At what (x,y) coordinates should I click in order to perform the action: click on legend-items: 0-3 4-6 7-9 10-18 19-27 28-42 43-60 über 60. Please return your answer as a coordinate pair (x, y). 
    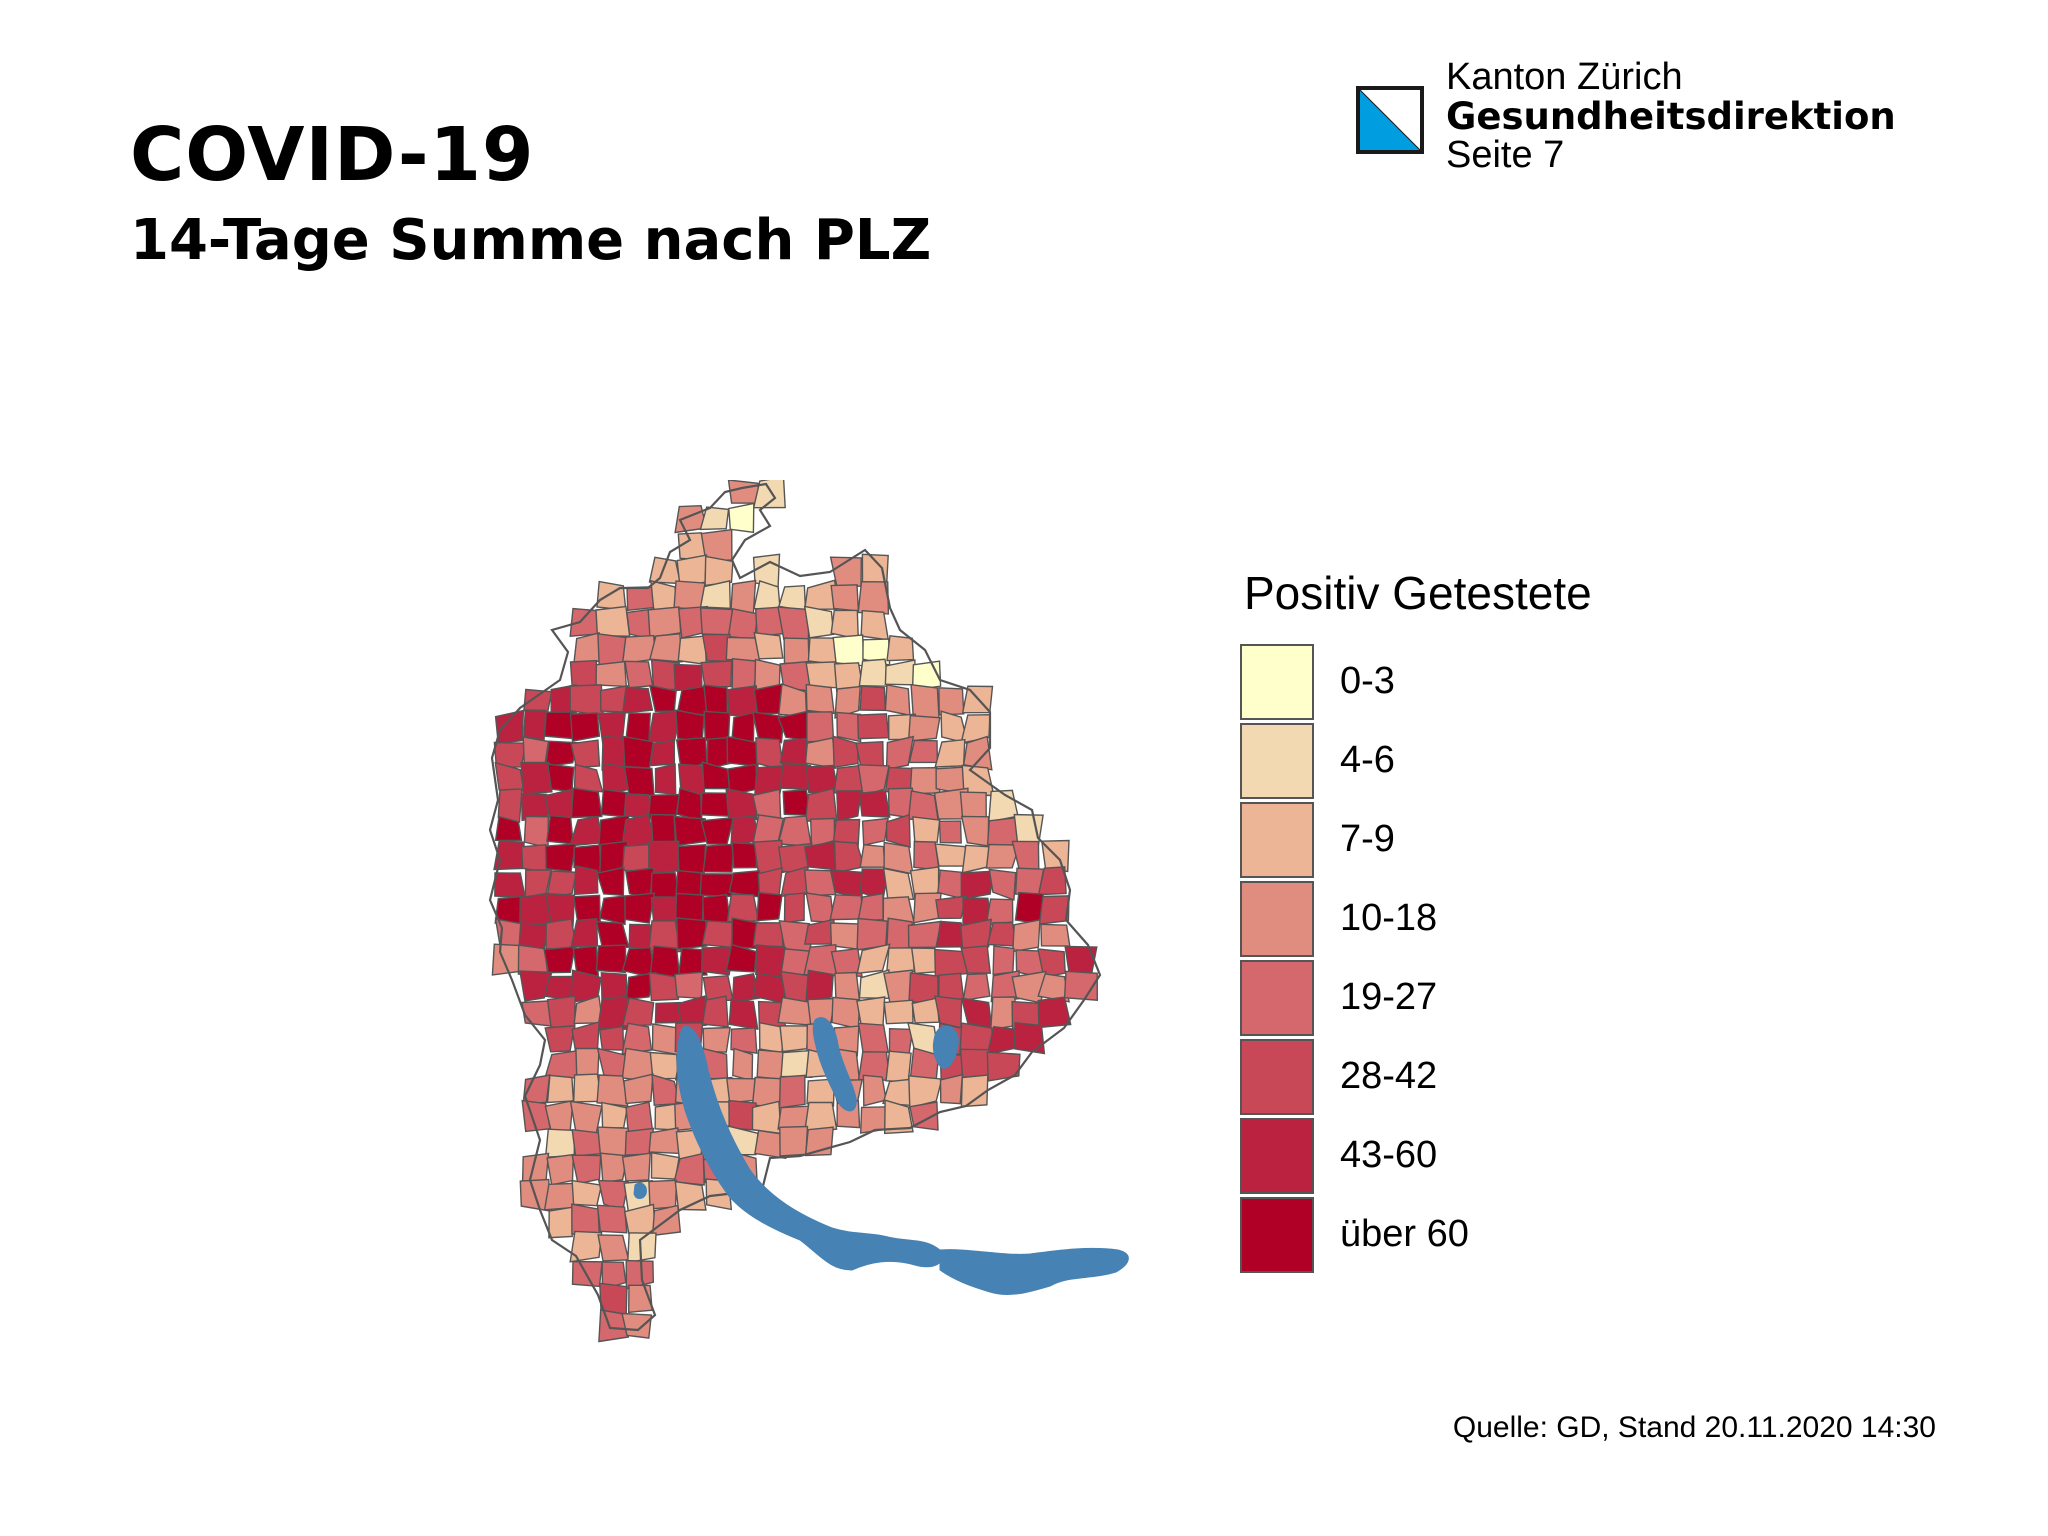
    Looking at the image, I should click on (1416, 958).